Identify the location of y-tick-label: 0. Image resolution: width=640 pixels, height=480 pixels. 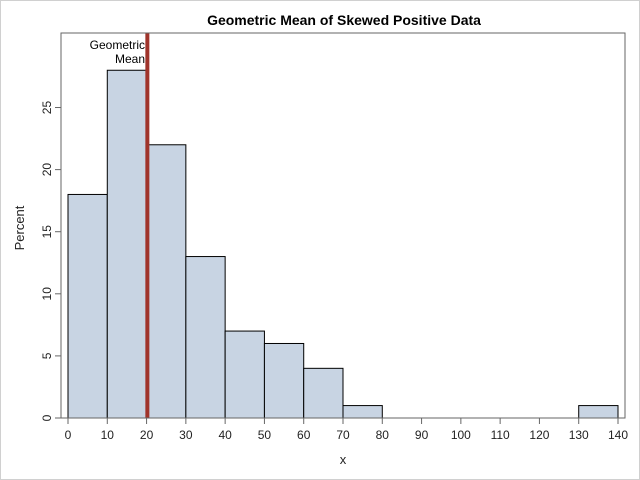
(47, 417).